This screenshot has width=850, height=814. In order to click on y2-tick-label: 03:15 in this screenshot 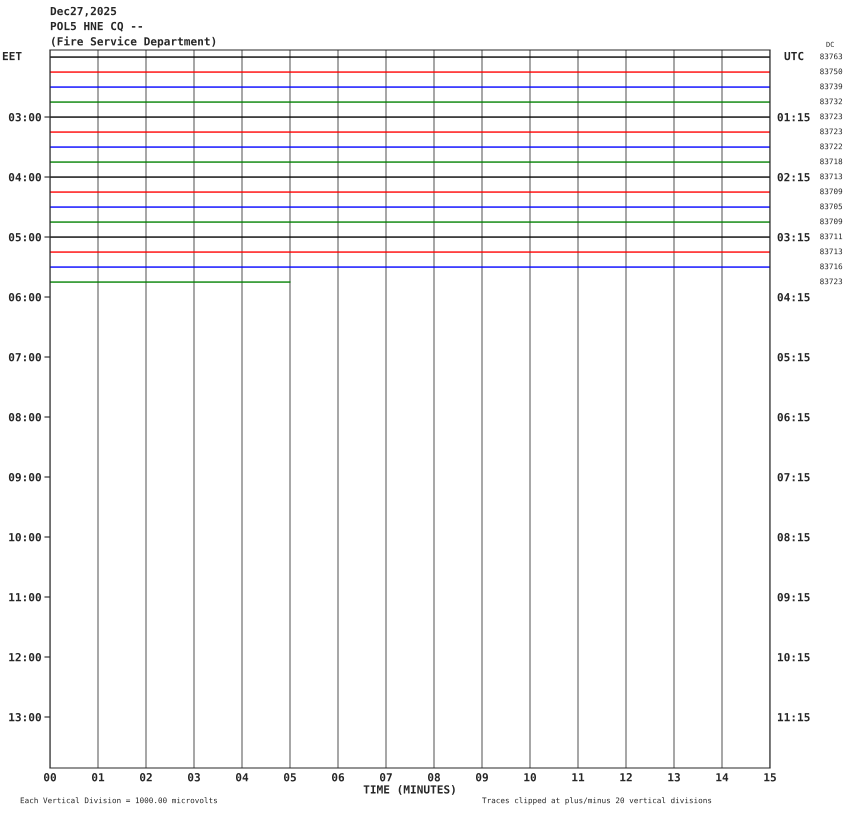, I will do `click(794, 237)`.